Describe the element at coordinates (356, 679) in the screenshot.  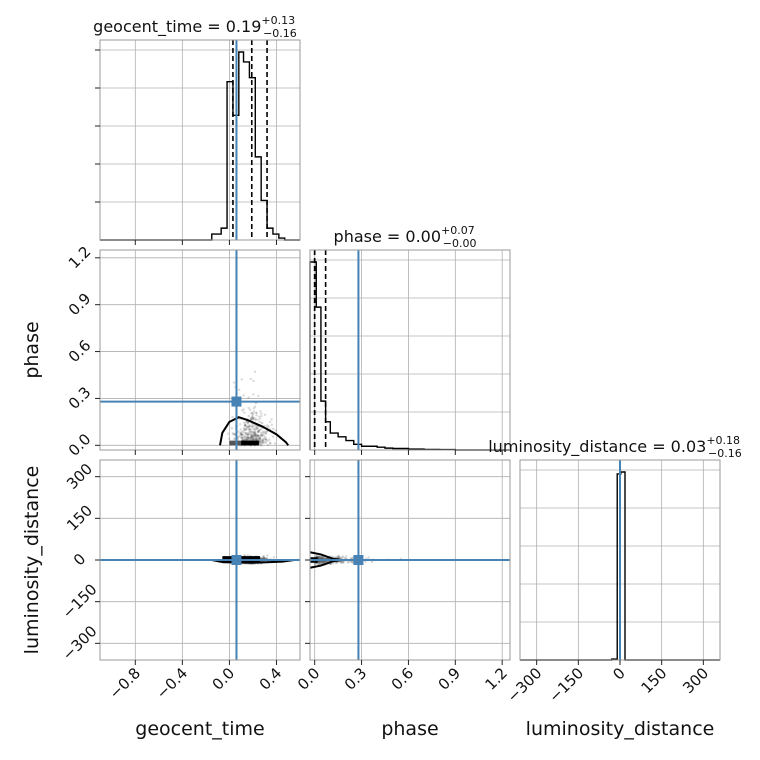
I see `x-tick-label: 0.3` at that location.